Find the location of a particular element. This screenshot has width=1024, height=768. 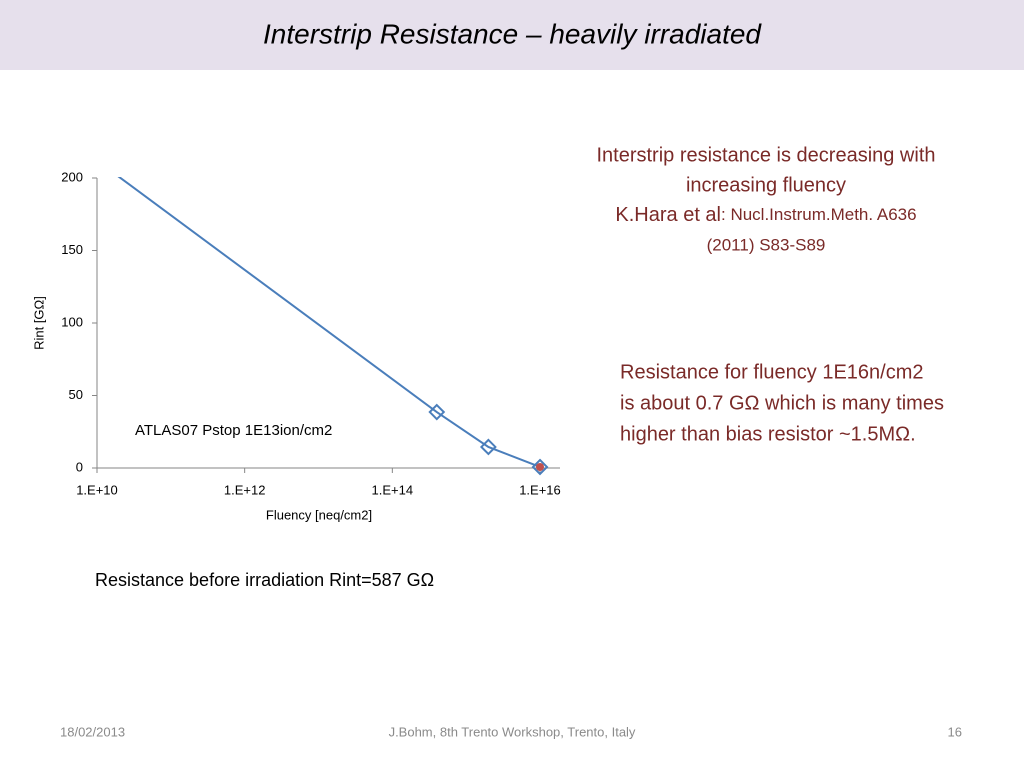

note-line: K.Hara et al: Nucl.Instrum.Meth. A636 is located at coordinates (765, 215).